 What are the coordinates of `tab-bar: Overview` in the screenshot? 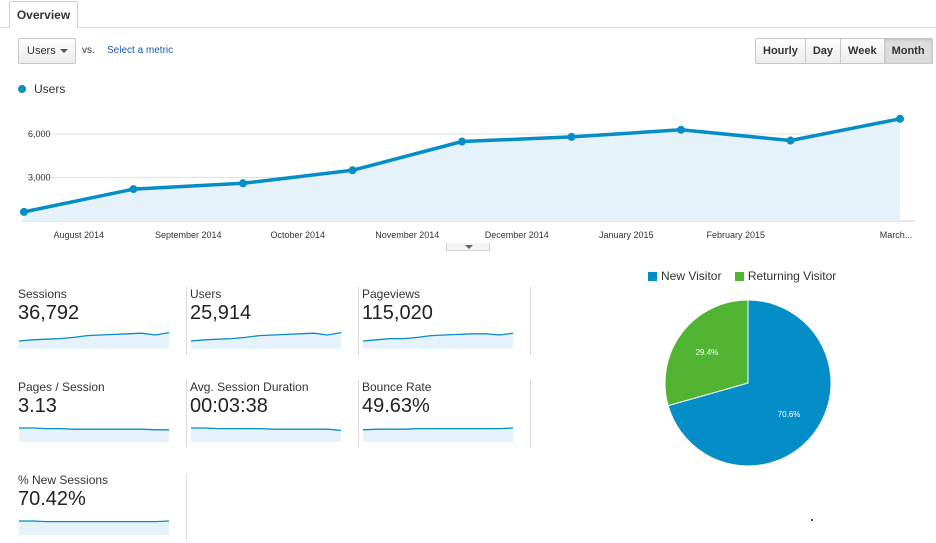 It's located at (468, 14).